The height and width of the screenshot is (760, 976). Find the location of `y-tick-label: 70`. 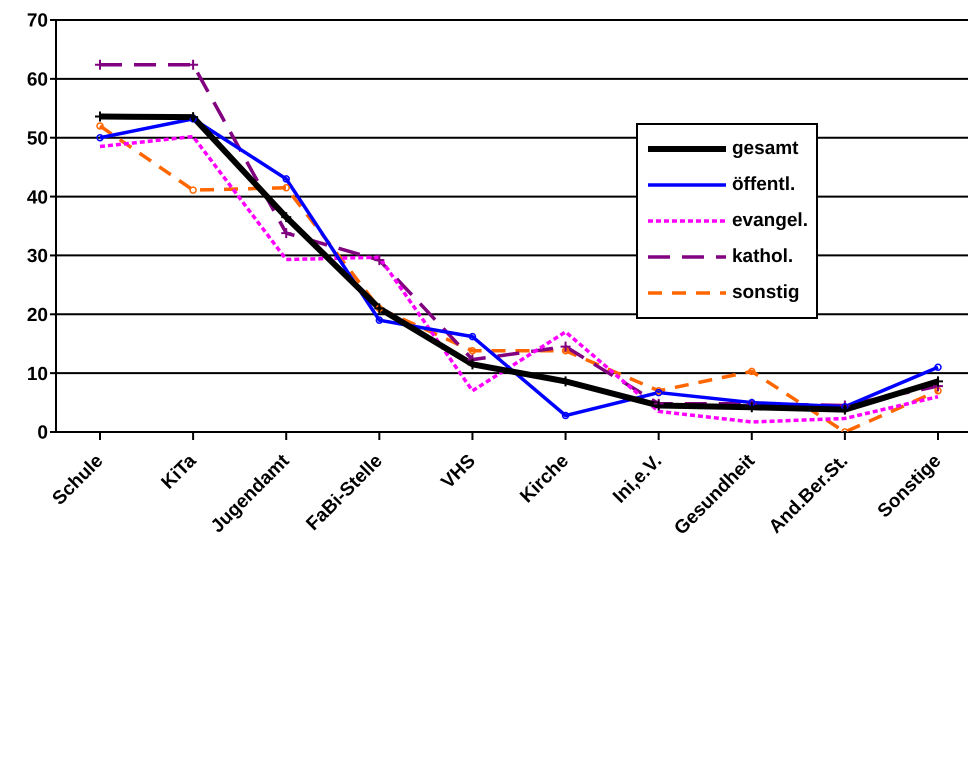

y-tick-label: 70 is located at coordinates (37, 21).